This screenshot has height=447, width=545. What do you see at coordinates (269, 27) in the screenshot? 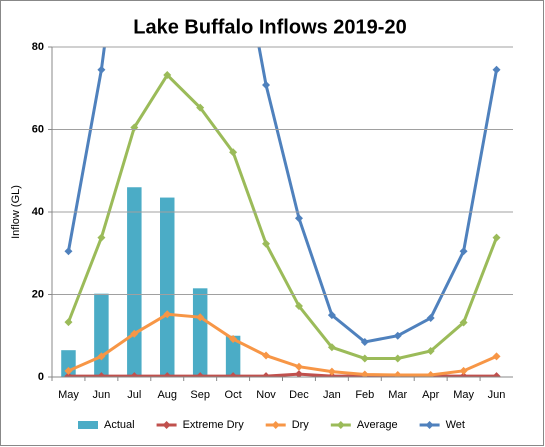
I see `chart-title: Lake Buffalo Inflows 2019-20` at bounding box center [269, 27].